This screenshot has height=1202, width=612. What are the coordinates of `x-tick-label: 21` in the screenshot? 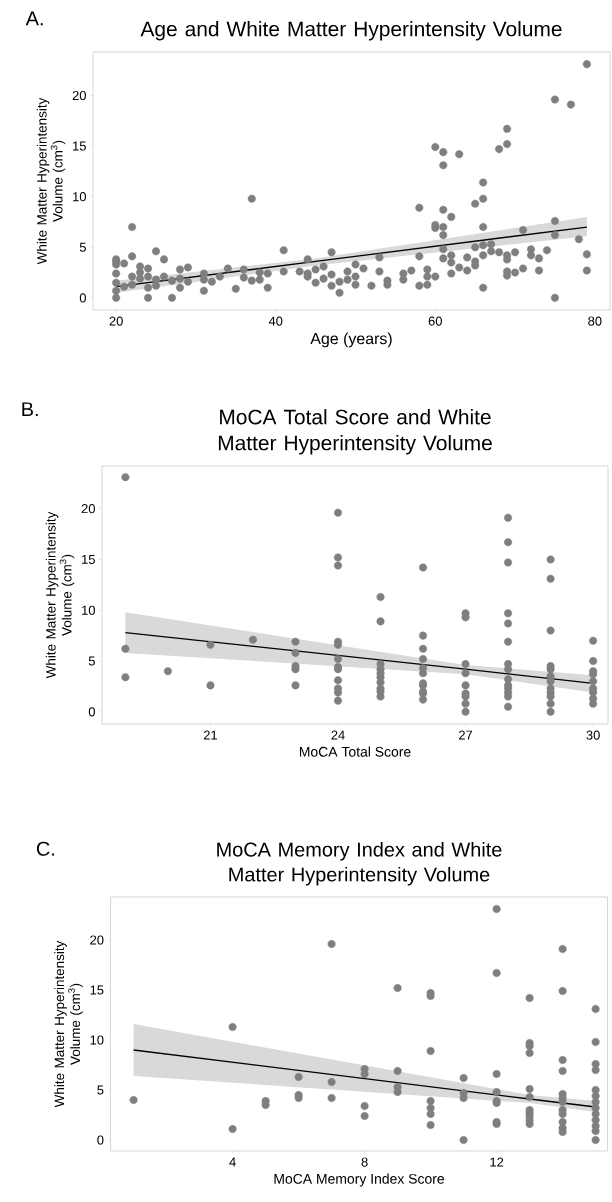 It's located at (210, 735).